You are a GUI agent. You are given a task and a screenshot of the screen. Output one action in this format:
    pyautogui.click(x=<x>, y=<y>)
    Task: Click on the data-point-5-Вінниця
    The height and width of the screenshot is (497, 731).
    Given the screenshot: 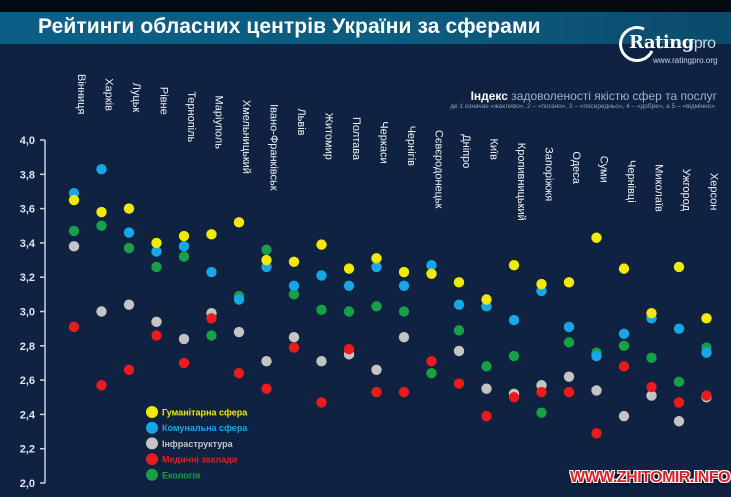 What is the action you would take?
    pyautogui.click(x=74, y=231)
    